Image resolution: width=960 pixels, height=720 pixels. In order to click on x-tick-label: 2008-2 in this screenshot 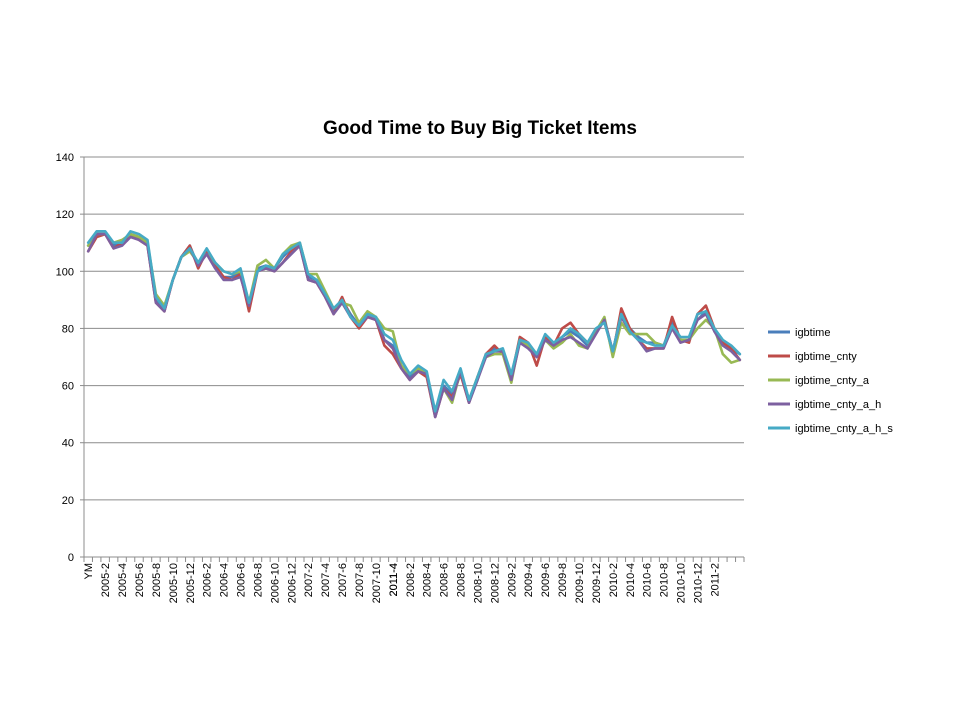, I will do `click(411, 580)`.